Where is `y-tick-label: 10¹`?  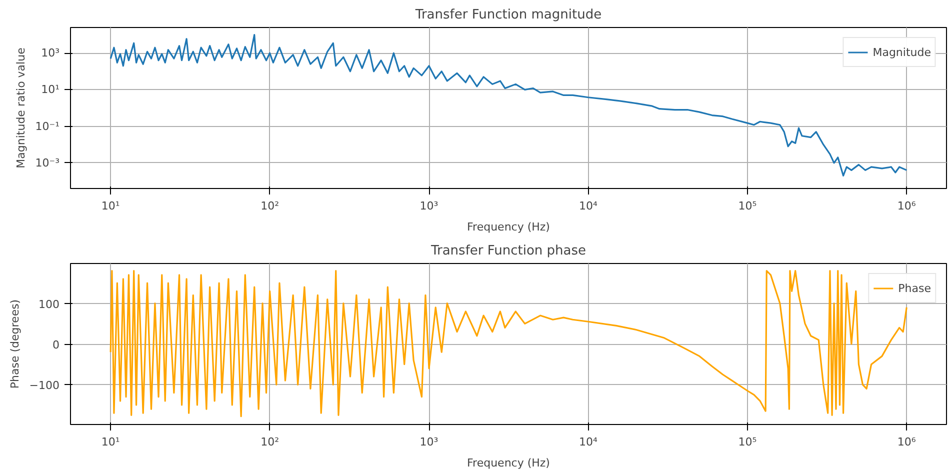
y-tick-label: 10¹ is located at coordinates (50, 89).